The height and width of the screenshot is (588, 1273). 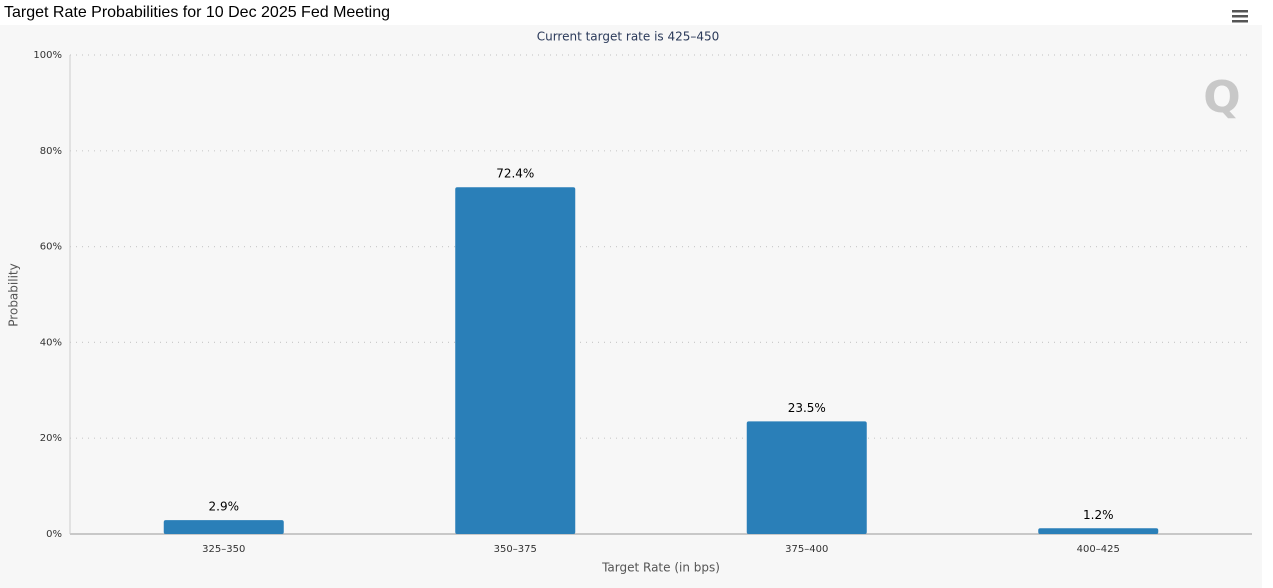 What do you see at coordinates (807, 408) in the screenshot?
I see `data-label: 23.5%` at bounding box center [807, 408].